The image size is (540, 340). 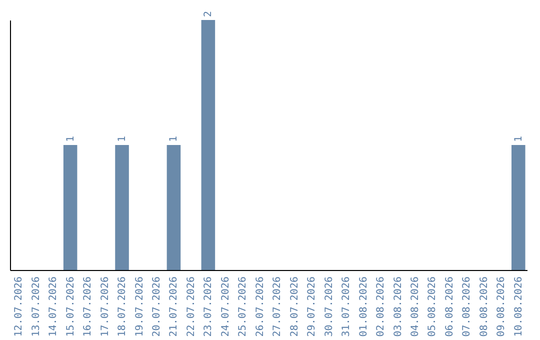 I want to click on x-tick-label: 30.07.2026, so click(x=329, y=306).